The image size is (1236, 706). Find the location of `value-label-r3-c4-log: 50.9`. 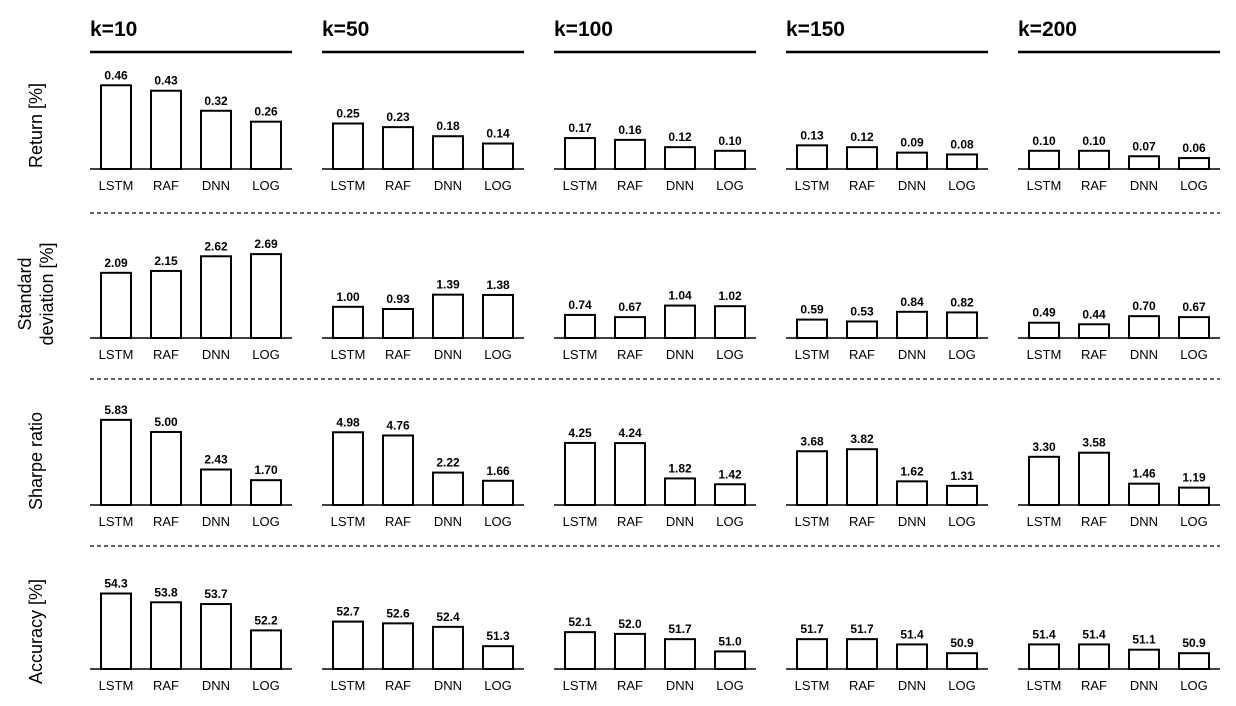

value-label-r3-c4-log: 50.9 is located at coordinates (1194, 643).